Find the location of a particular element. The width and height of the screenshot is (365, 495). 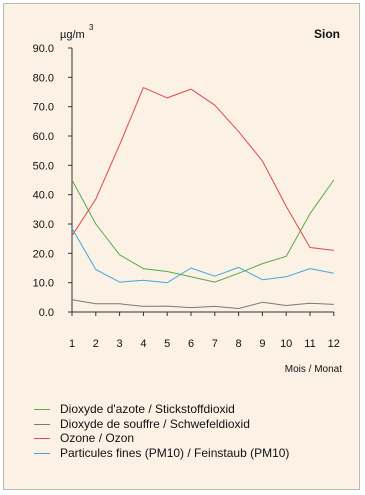

x-tick-label: 10 is located at coordinates (286, 344).